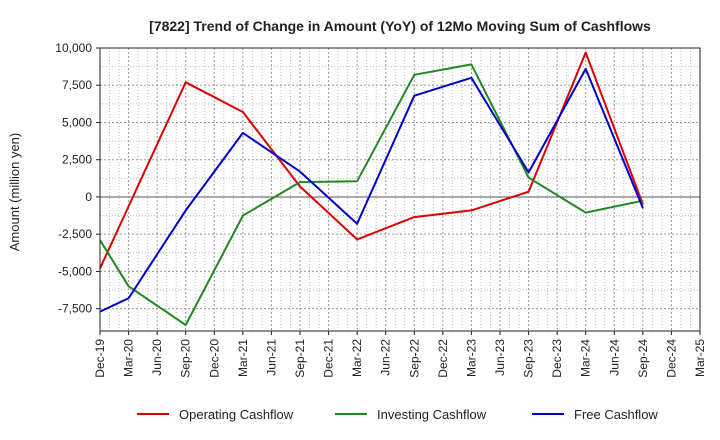 The width and height of the screenshot is (720, 440). I want to click on x-tick-label: Jun-20, so click(157, 357).